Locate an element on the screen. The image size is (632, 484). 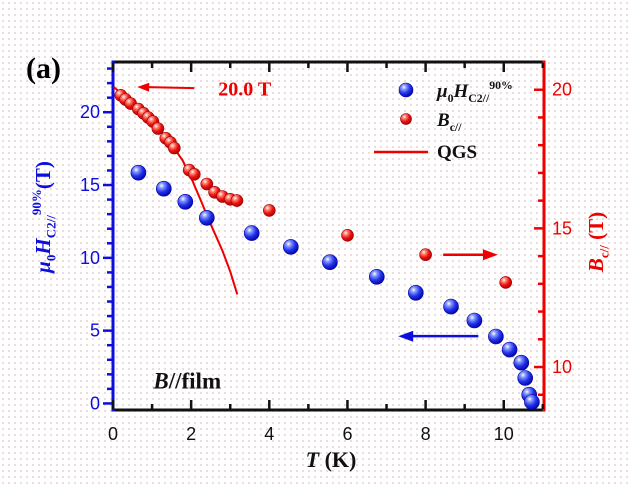
x-tick-label: 4 is located at coordinates (269, 434).